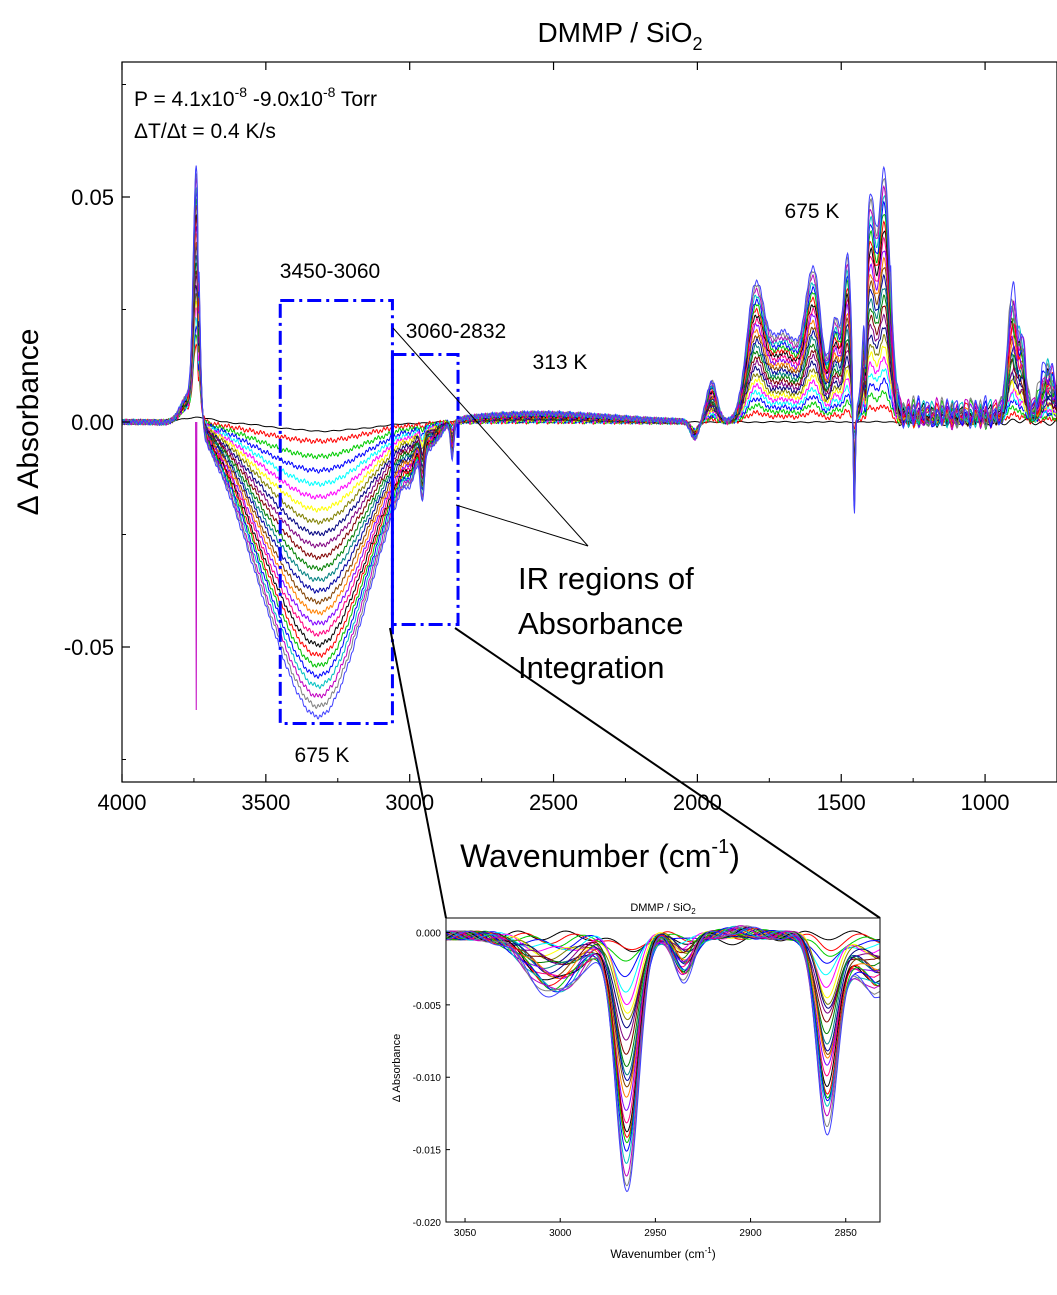  I want to click on inset-y-axis-label: Δ Absorbance, so click(397, 1068).